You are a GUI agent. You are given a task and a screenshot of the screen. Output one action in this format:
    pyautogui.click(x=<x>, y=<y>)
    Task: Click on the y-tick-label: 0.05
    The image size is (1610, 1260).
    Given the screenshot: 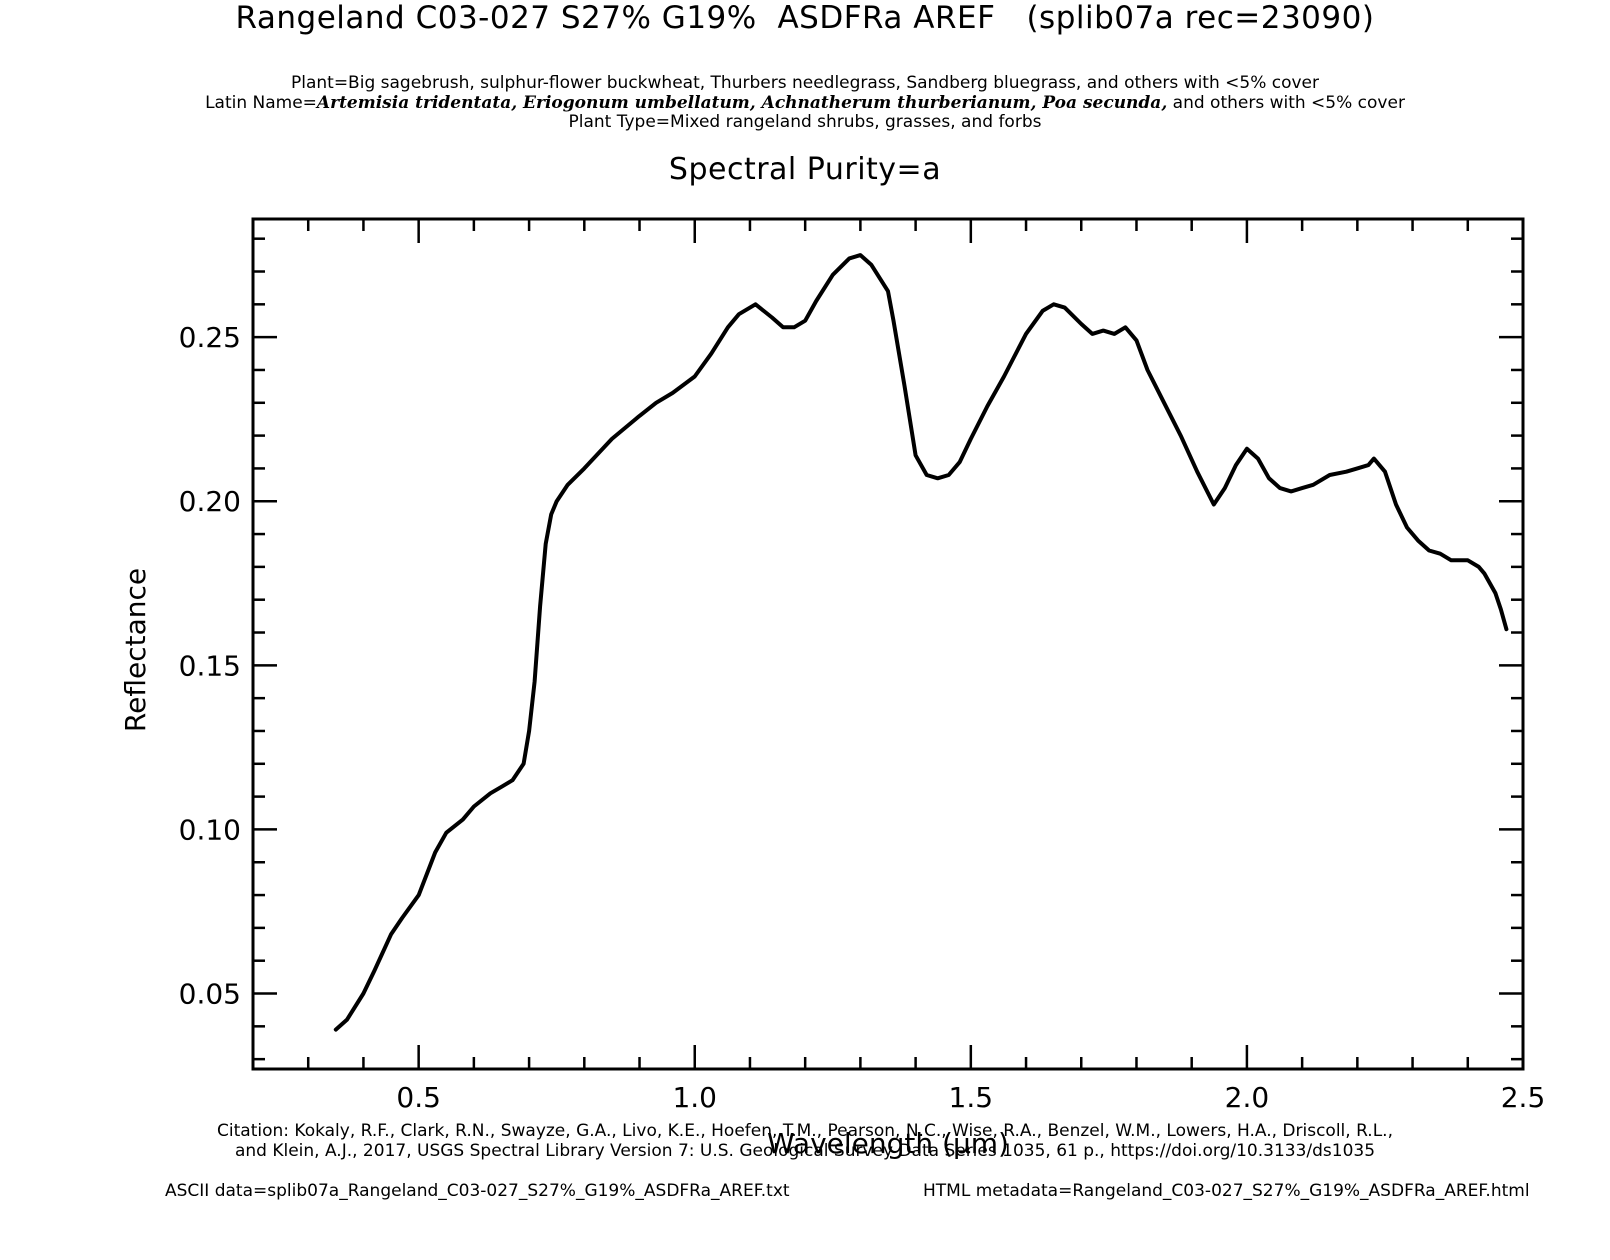 What is the action you would take?
    pyautogui.click(x=210, y=994)
    